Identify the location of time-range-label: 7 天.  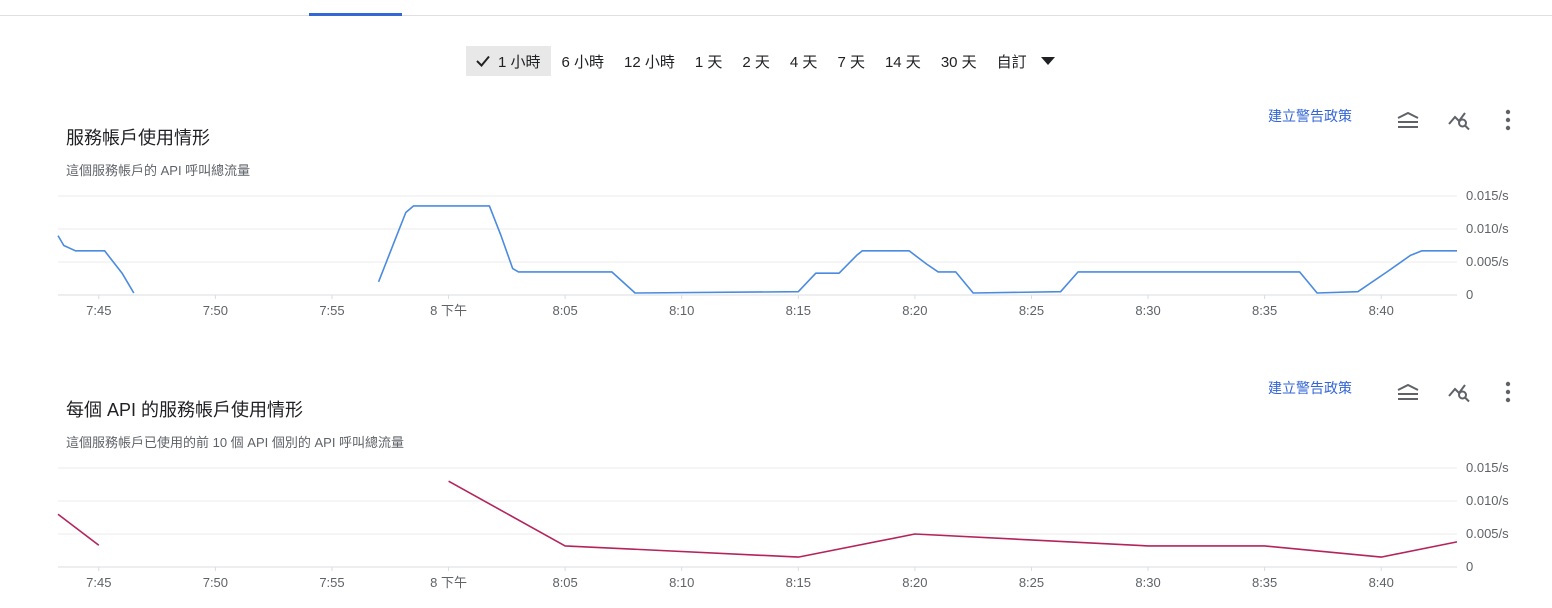
(851, 62).